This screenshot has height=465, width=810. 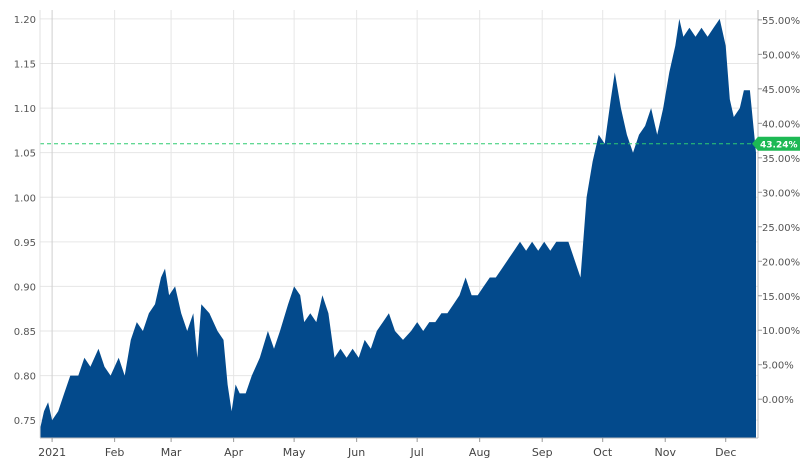 What do you see at coordinates (781, 228) in the screenshot?
I see `right-axis-tick: 25.00%` at bounding box center [781, 228].